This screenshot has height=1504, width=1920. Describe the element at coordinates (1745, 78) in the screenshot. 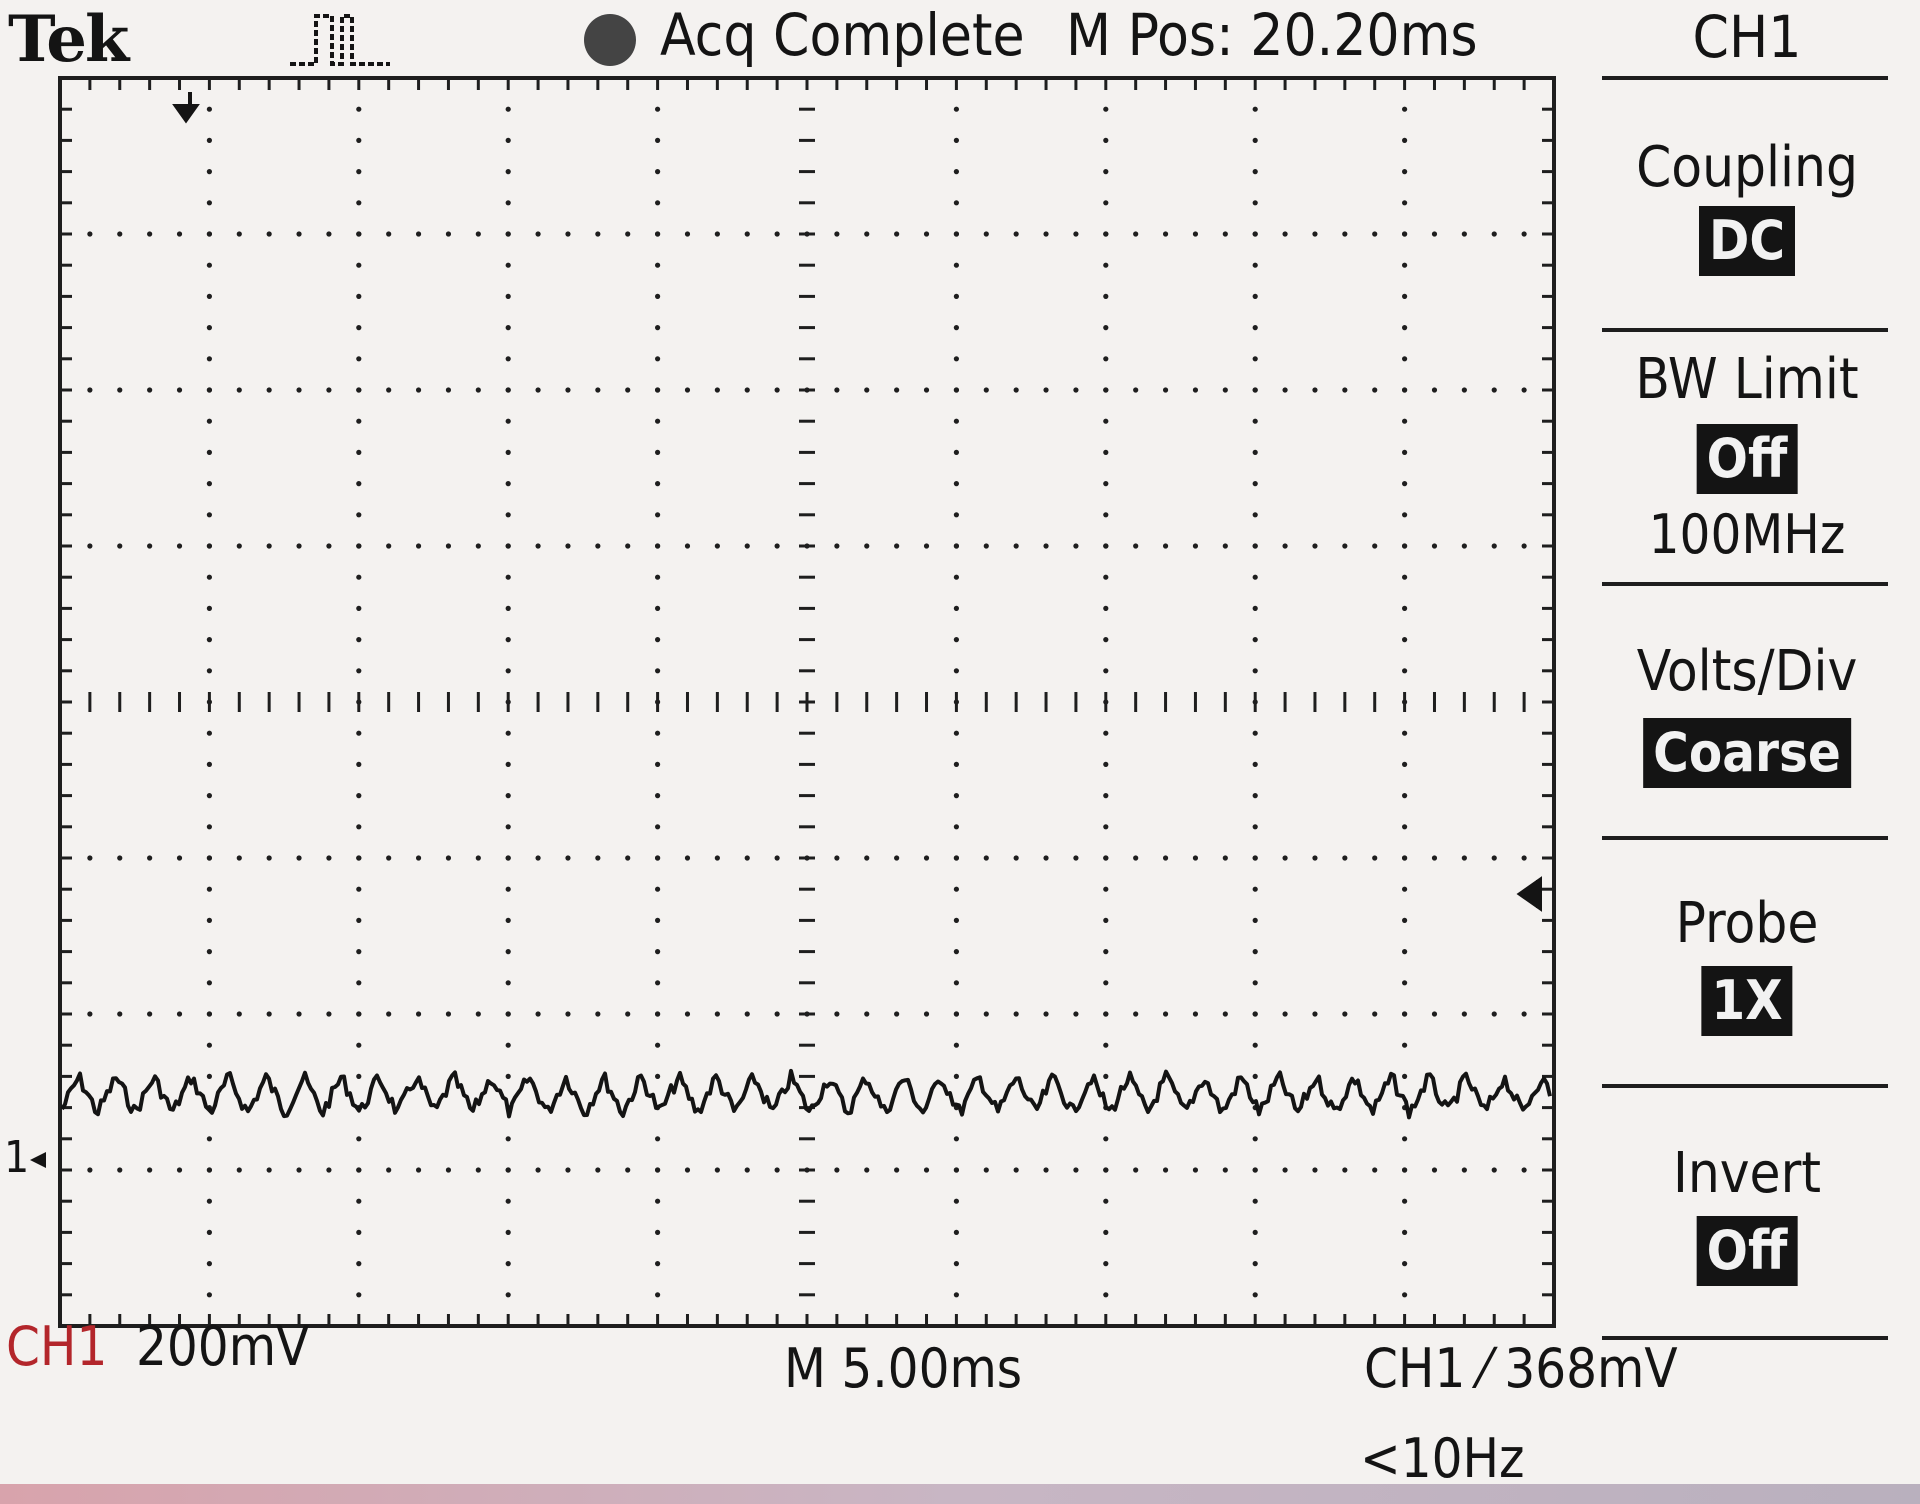

I see `menu-divider` at that location.